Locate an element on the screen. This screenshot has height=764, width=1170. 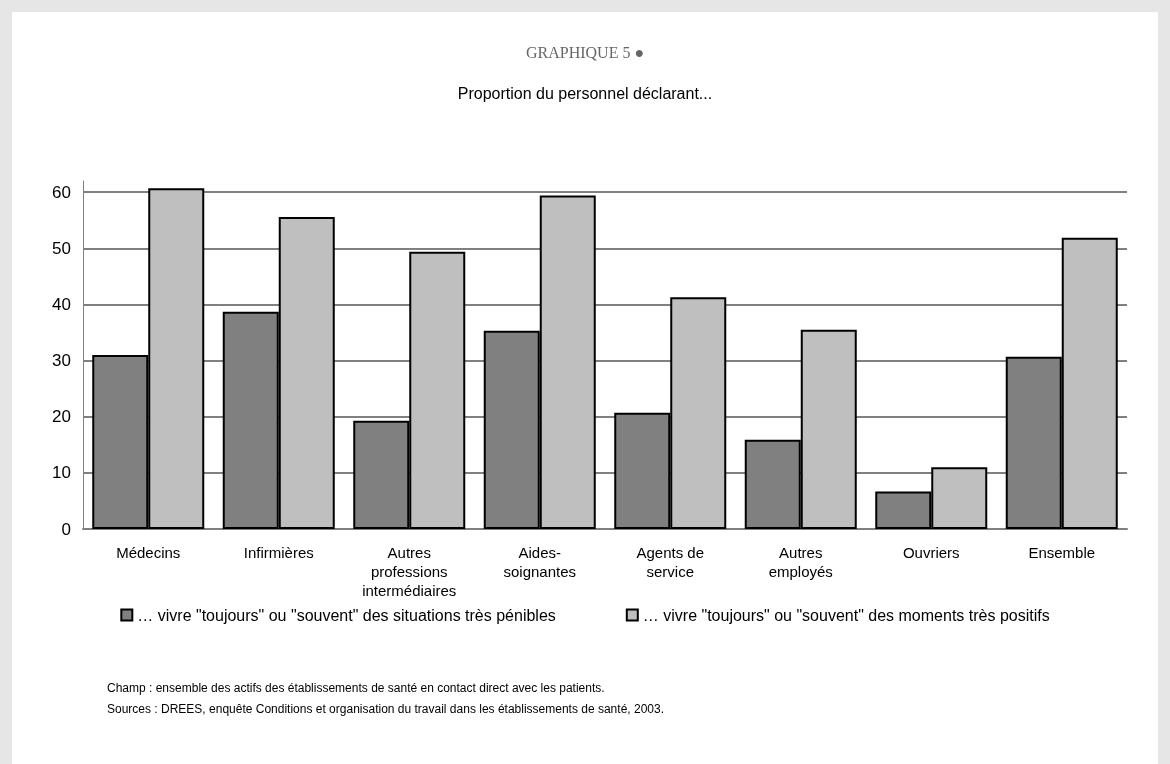
y-tick-label: 60 is located at coordinates (61, 192).